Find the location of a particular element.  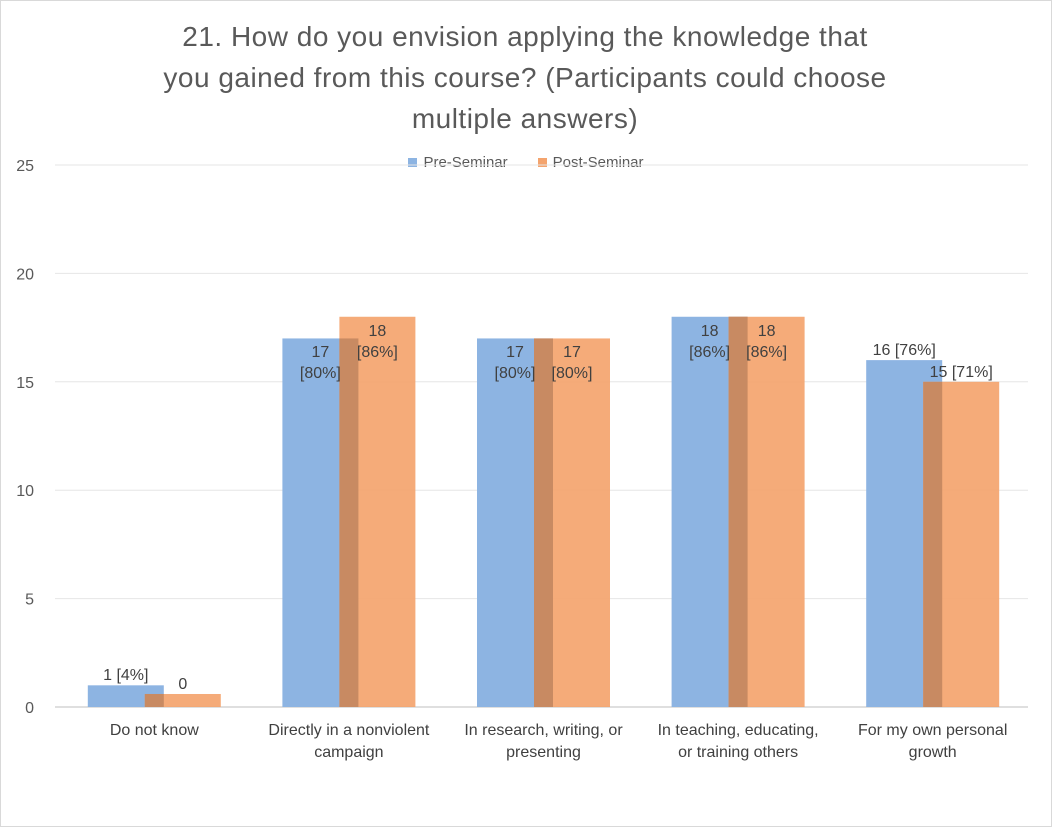

legend: Pre-Seminar Post-Seminar is located at coordinates (526, 162).